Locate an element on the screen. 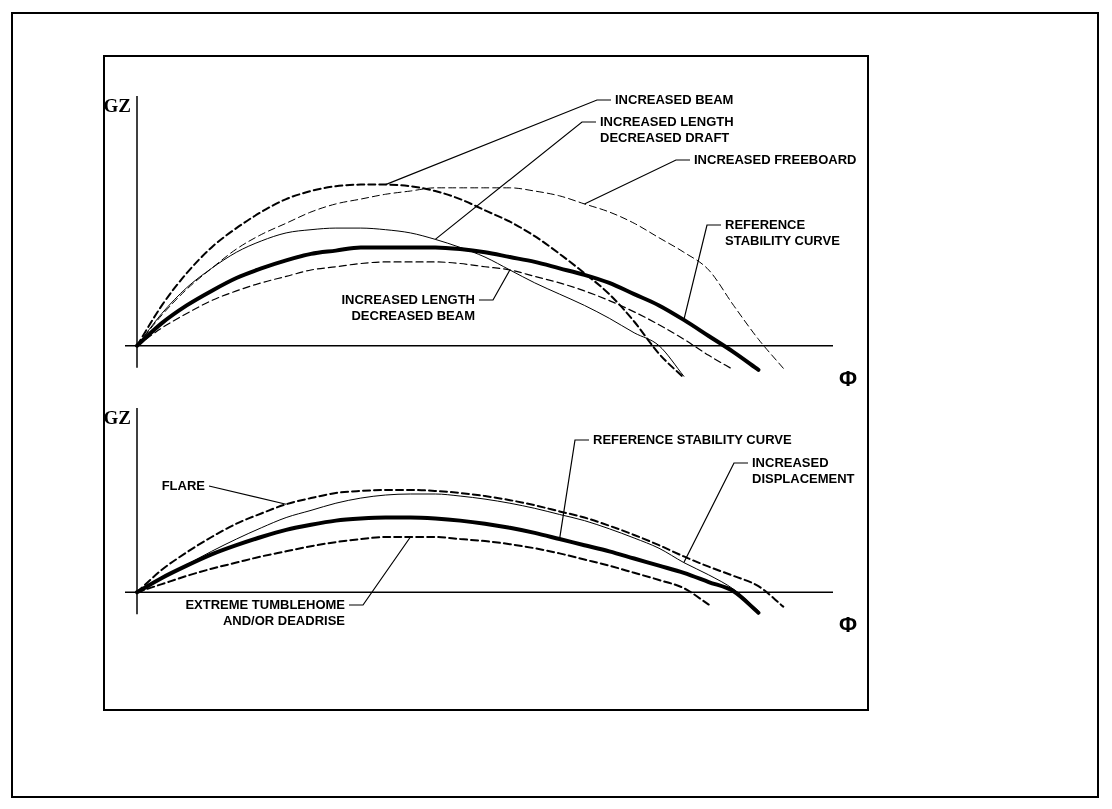 The image size is (1112, 809). series-label: EXTREME TUMBLEHOME AND/OR DEADRISE is located at coordinates (265, 612).